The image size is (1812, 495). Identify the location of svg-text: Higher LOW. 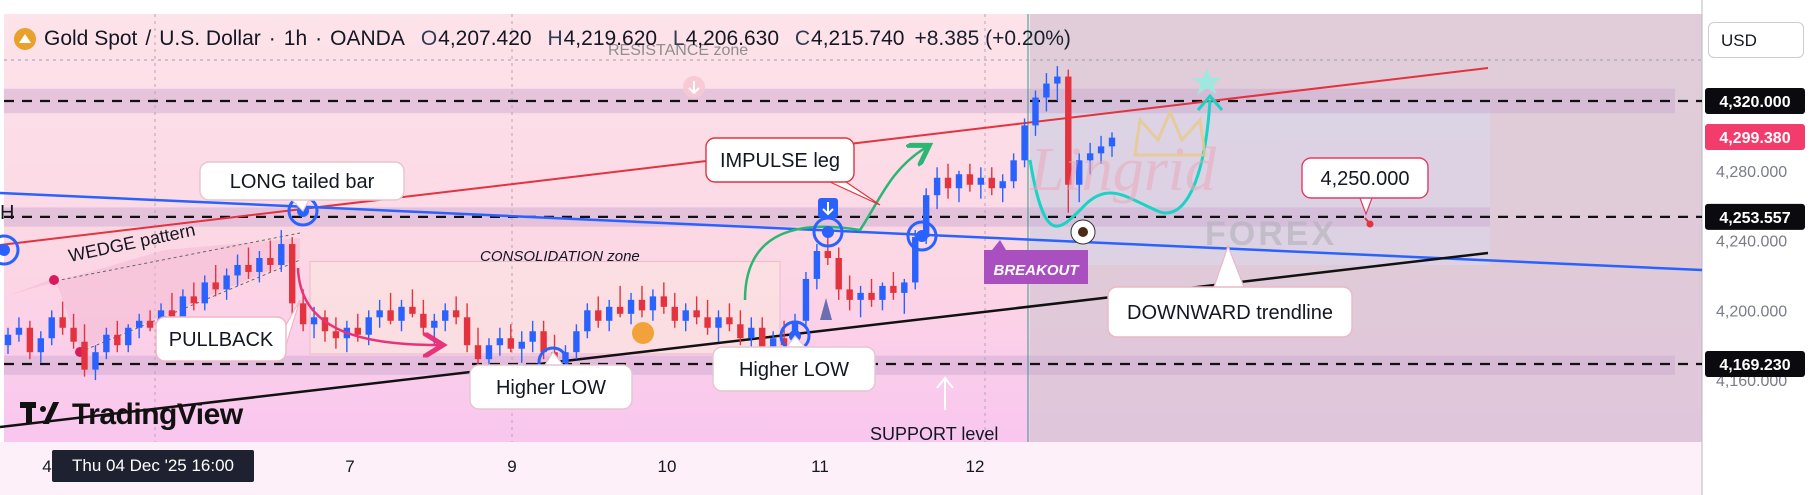
(551, 388).